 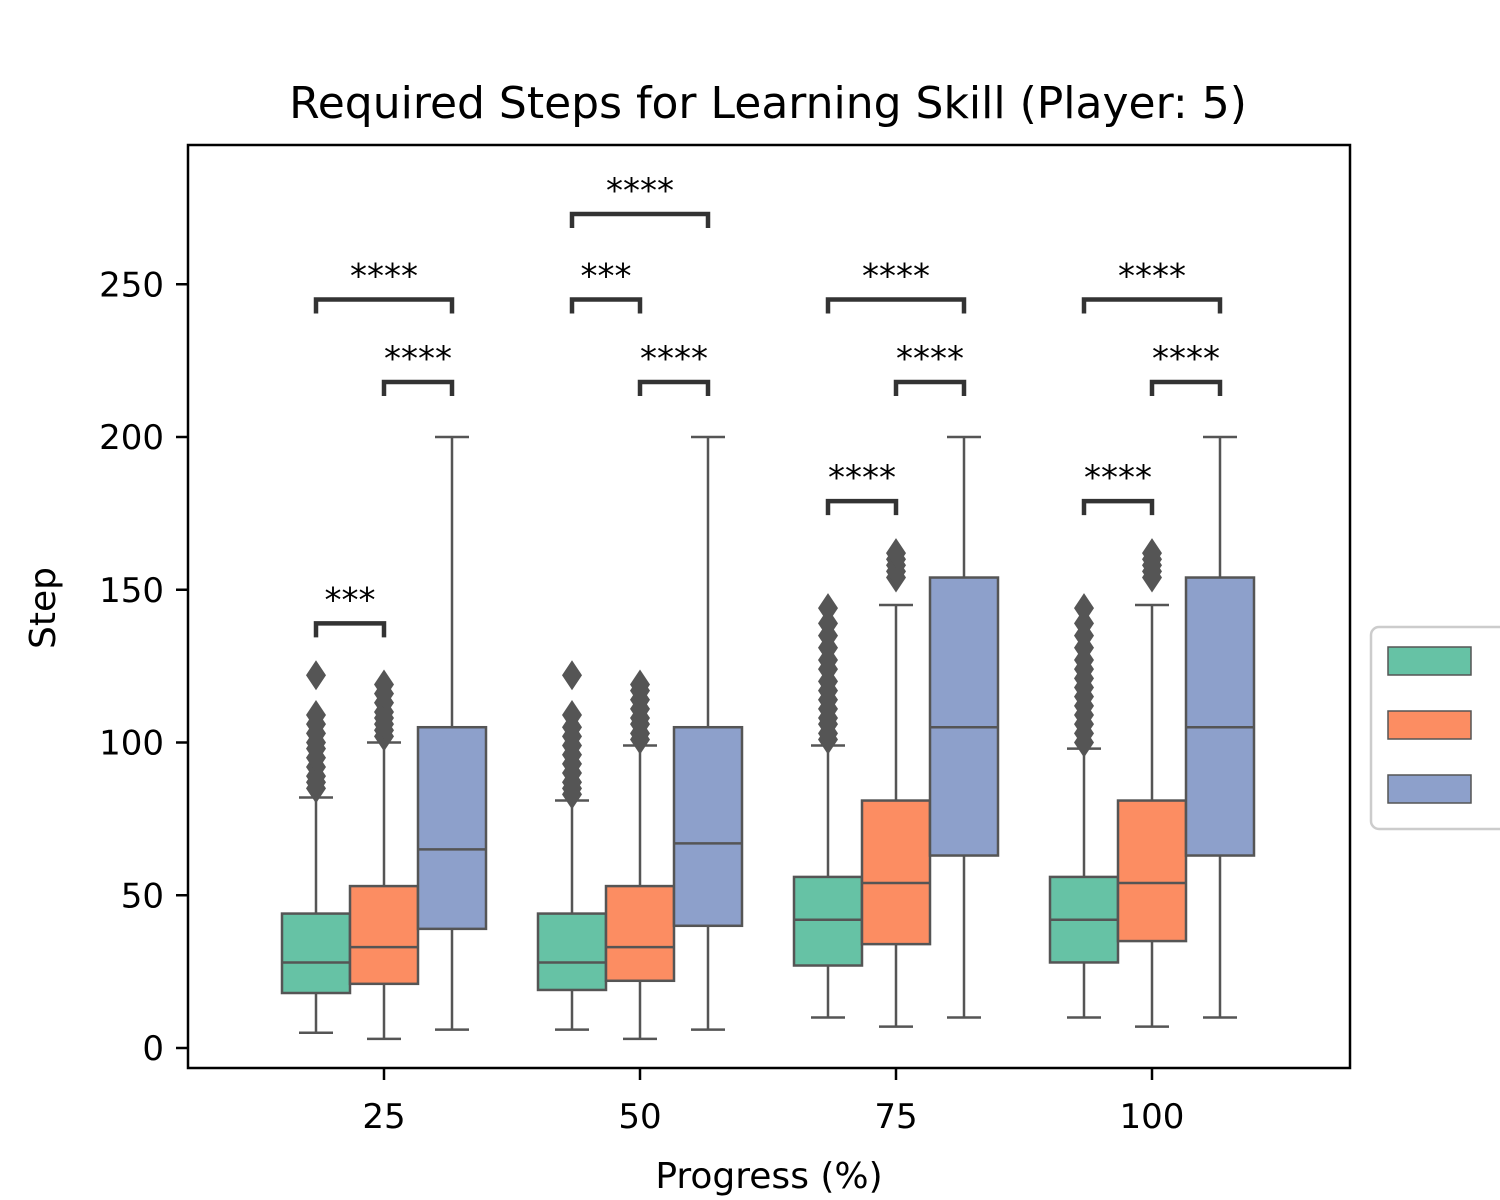 I want to click on y-tick-label: 250, so click(x=131, y=285).